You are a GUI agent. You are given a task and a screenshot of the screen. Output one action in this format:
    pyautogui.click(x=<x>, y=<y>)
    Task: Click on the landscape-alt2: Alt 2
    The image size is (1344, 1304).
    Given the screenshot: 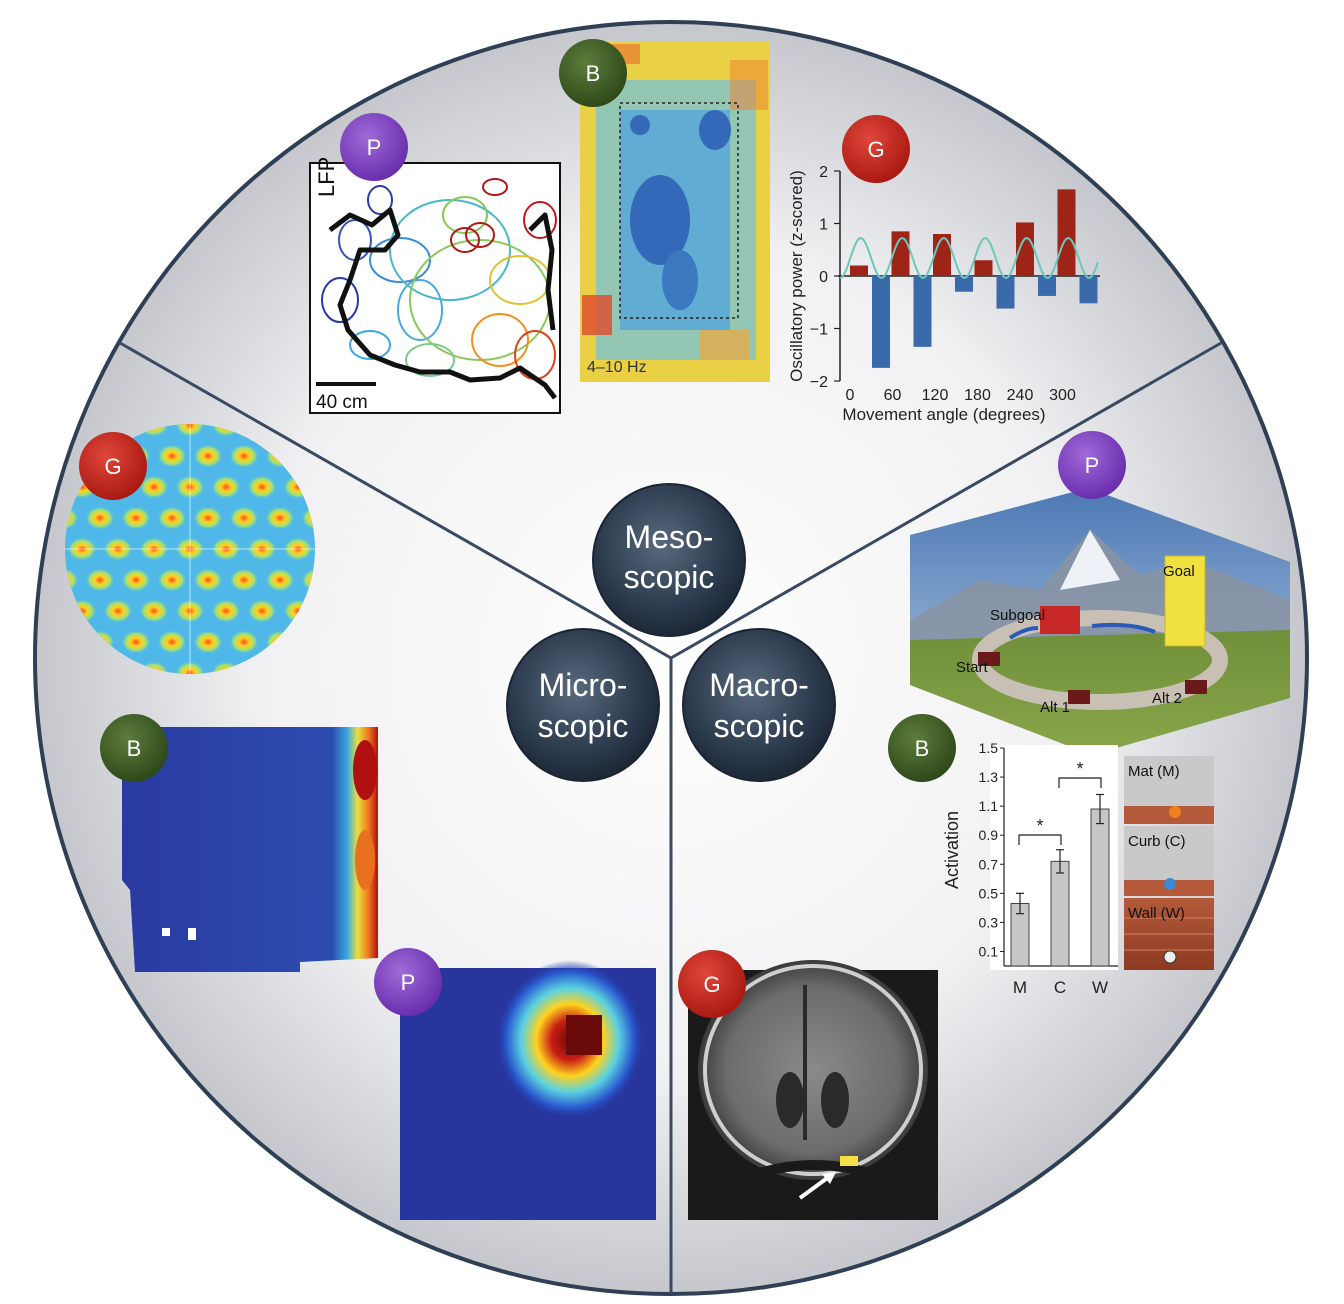 What is the action you would take?
    pyautogui.click(x=1167, y=698)
    